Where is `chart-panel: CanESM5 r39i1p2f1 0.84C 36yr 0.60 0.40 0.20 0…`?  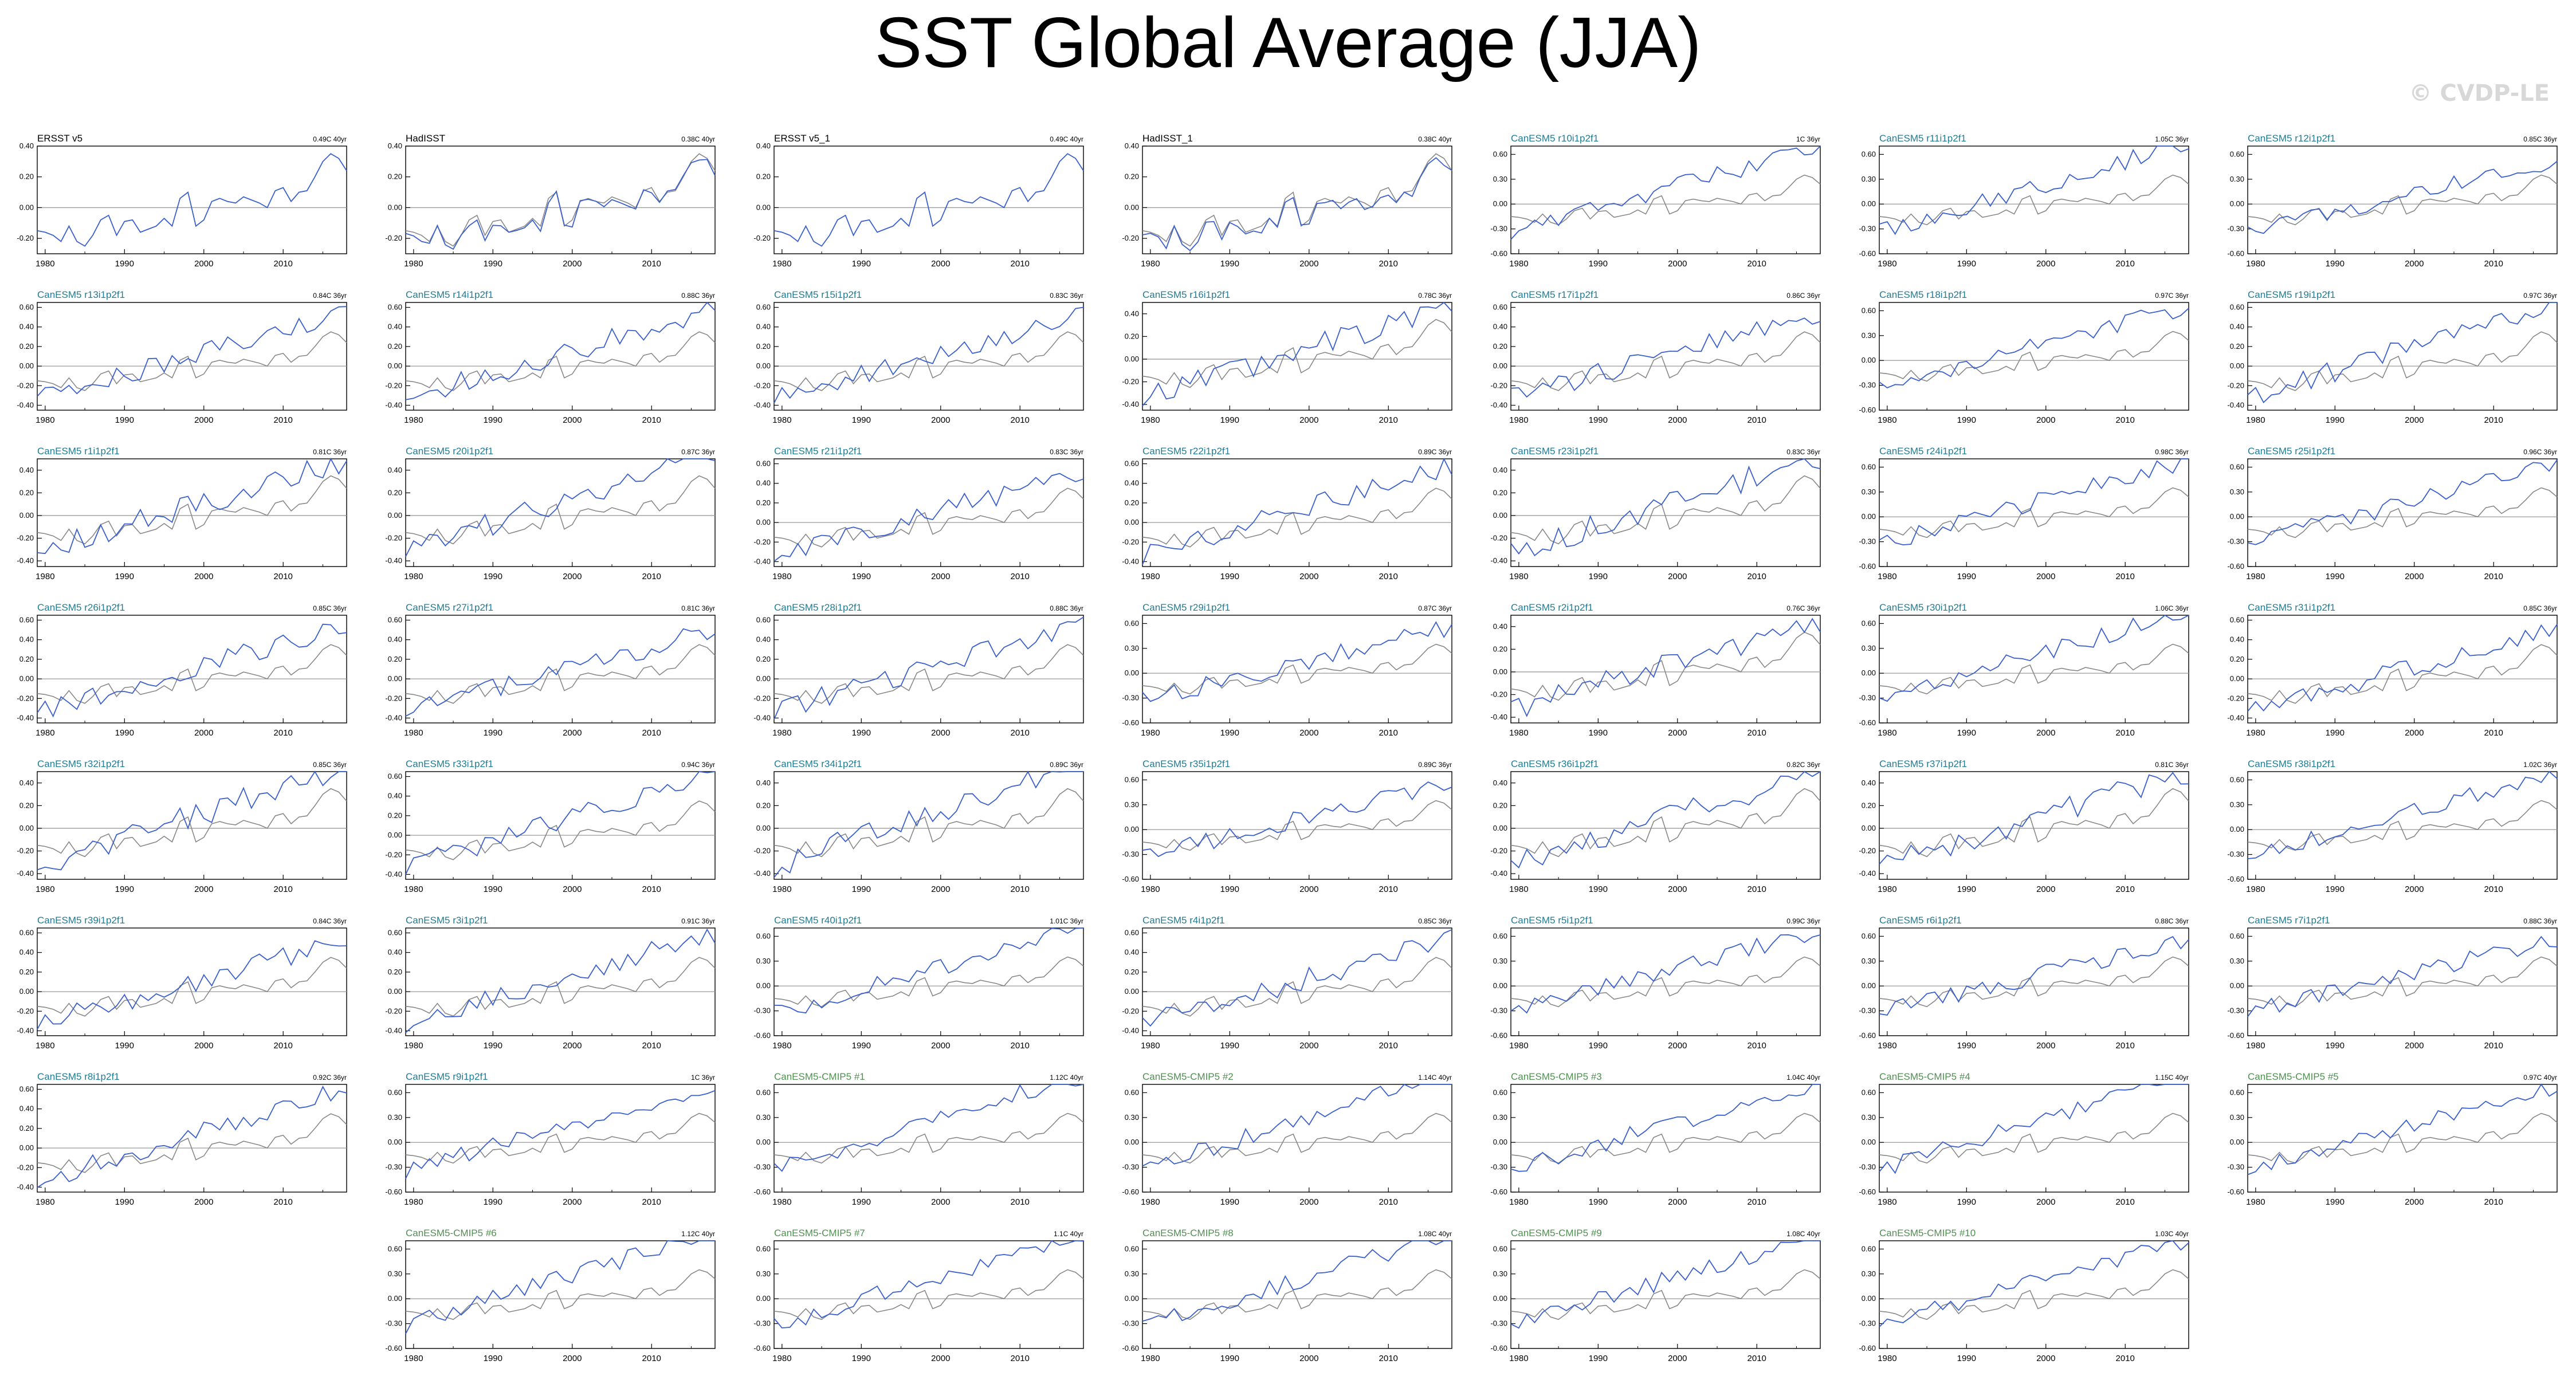
chart-panel: CanESM5 r39i1p2f1 0.84C 36yr 0.60 0.40 0.20 0… is located at coordinates (182, 983).